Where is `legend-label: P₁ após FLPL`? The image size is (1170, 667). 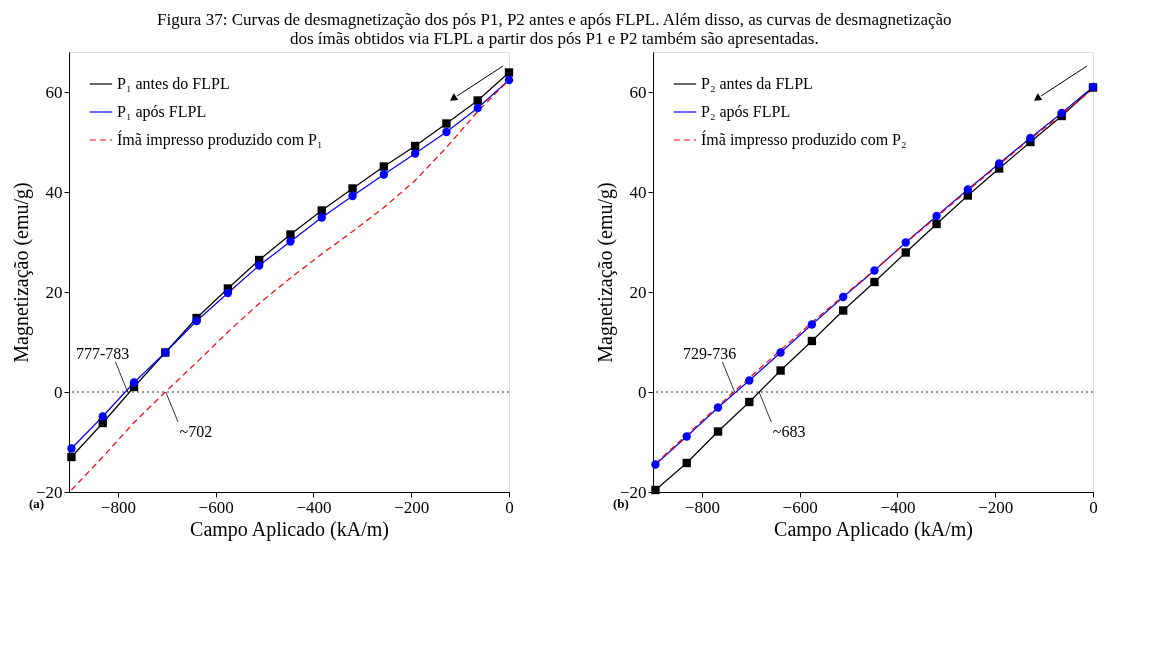
legend-label: P₁ após FLPL is located at coordinates (162, 112).